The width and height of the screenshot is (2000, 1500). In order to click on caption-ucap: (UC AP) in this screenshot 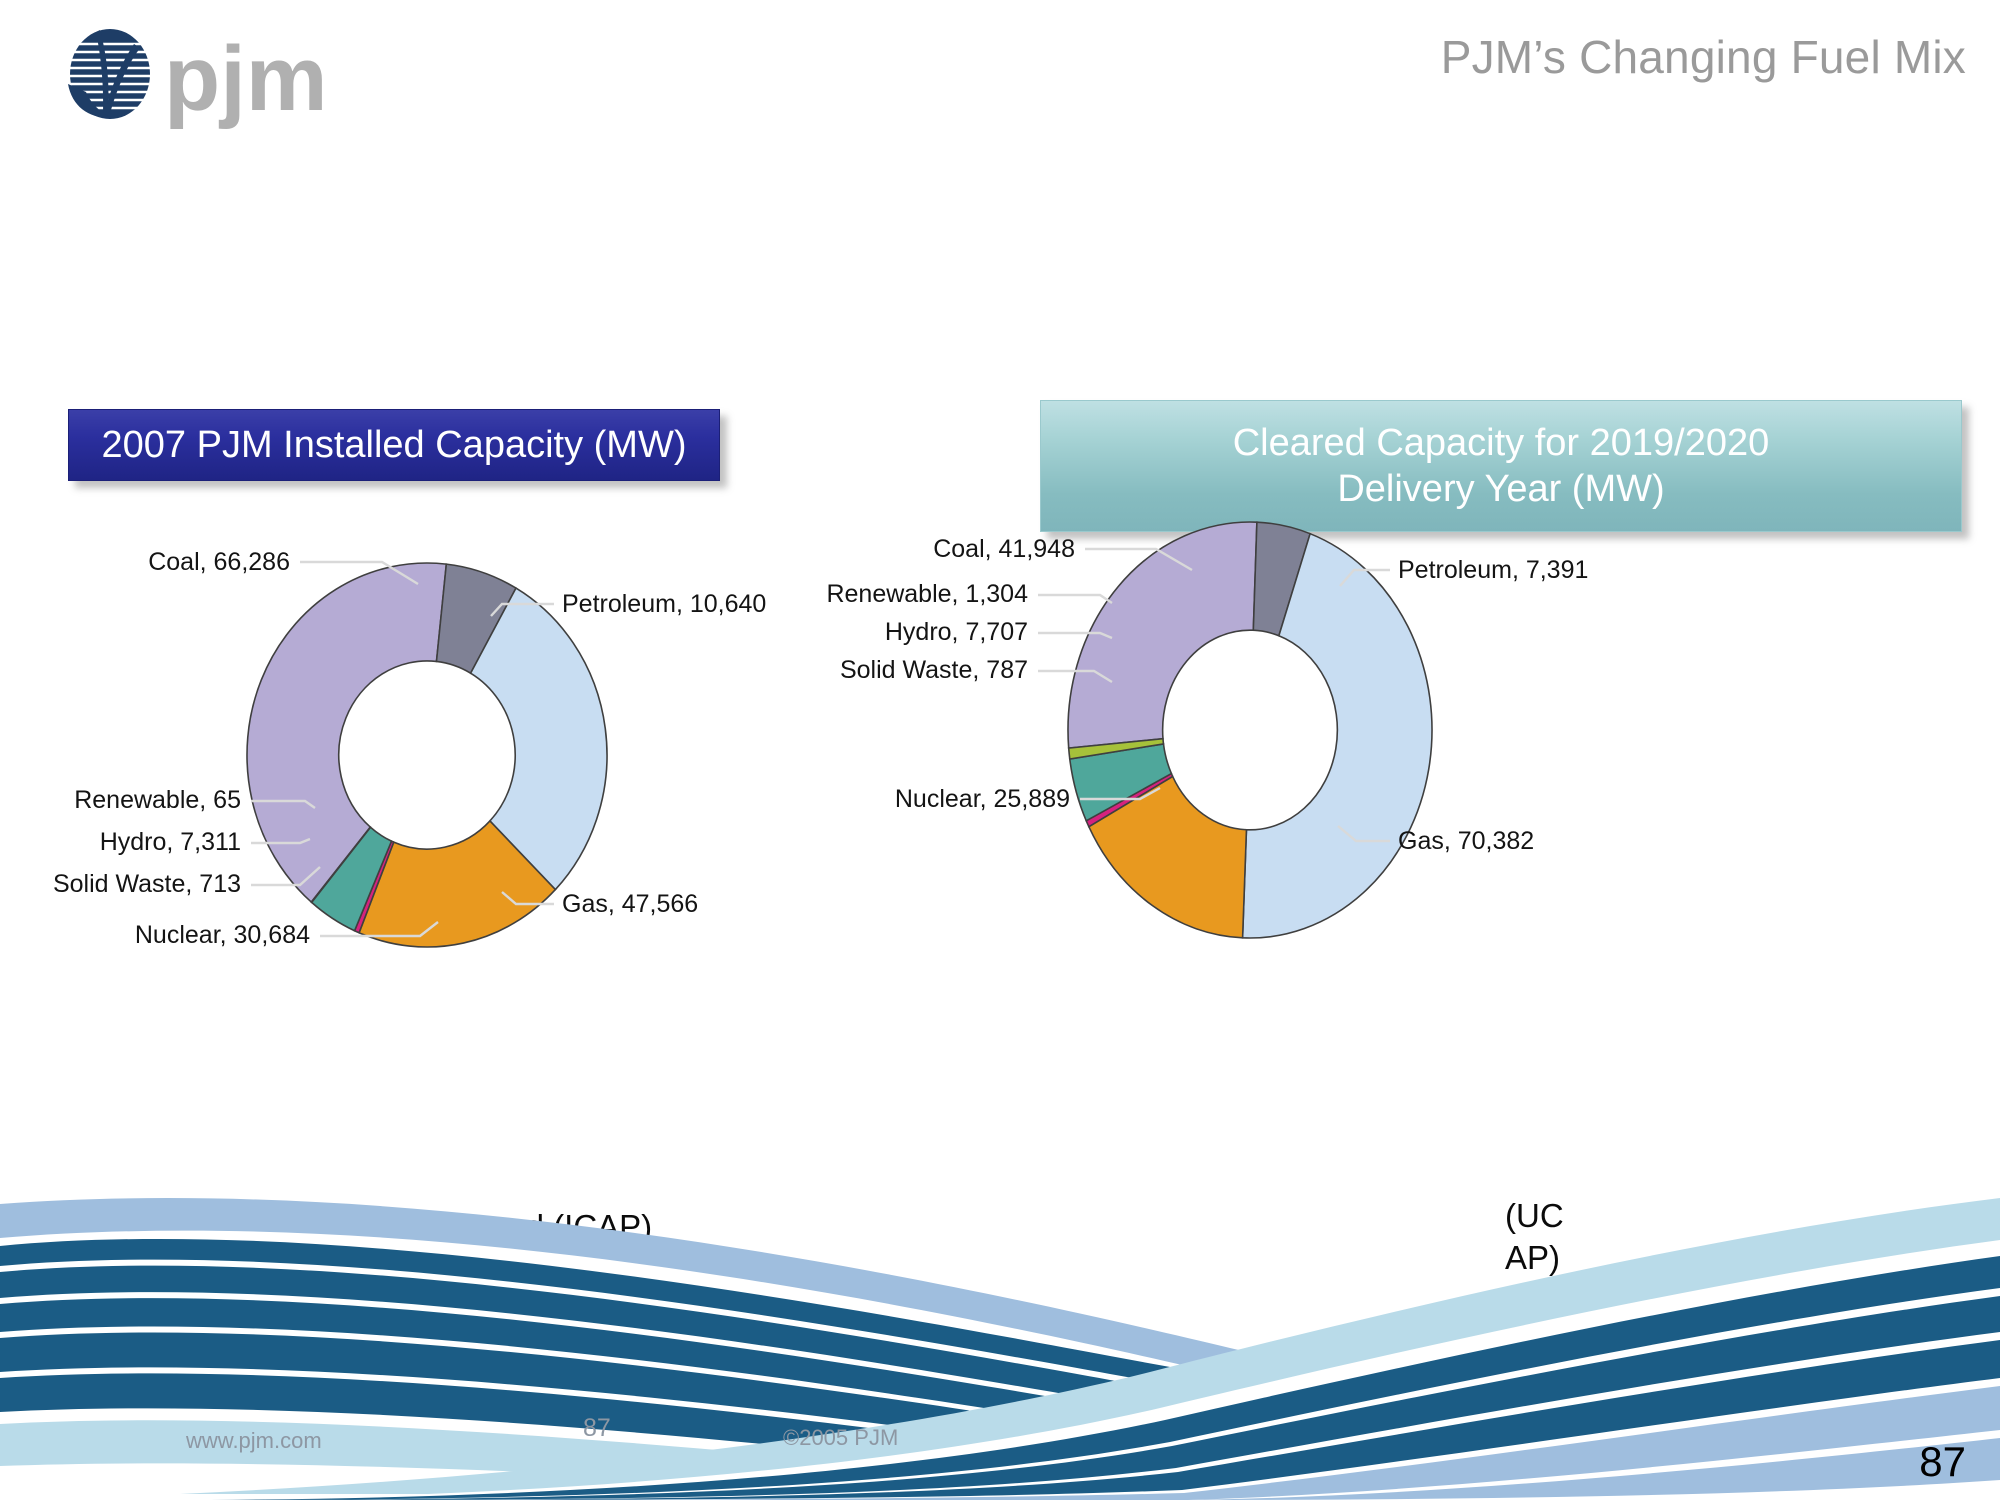, I will do `click(1534, 1237)`.